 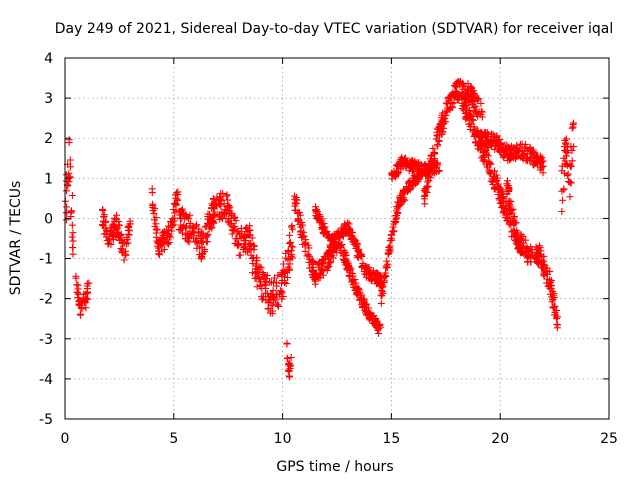 I want to click on y-tick-label: 2, so click(x=48, y=139).